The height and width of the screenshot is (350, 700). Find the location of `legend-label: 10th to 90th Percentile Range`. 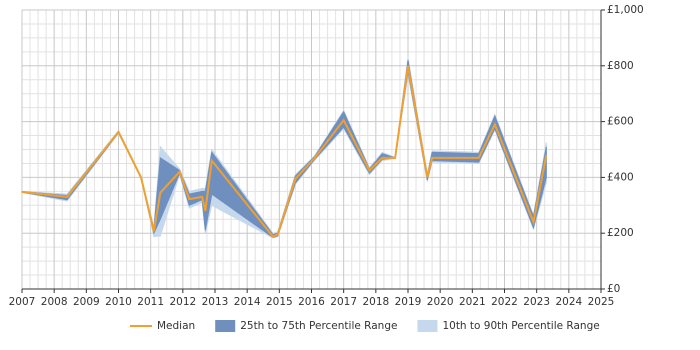

legend-label: 10th to 90th Percentile Range is located at coordinates (520, 326).